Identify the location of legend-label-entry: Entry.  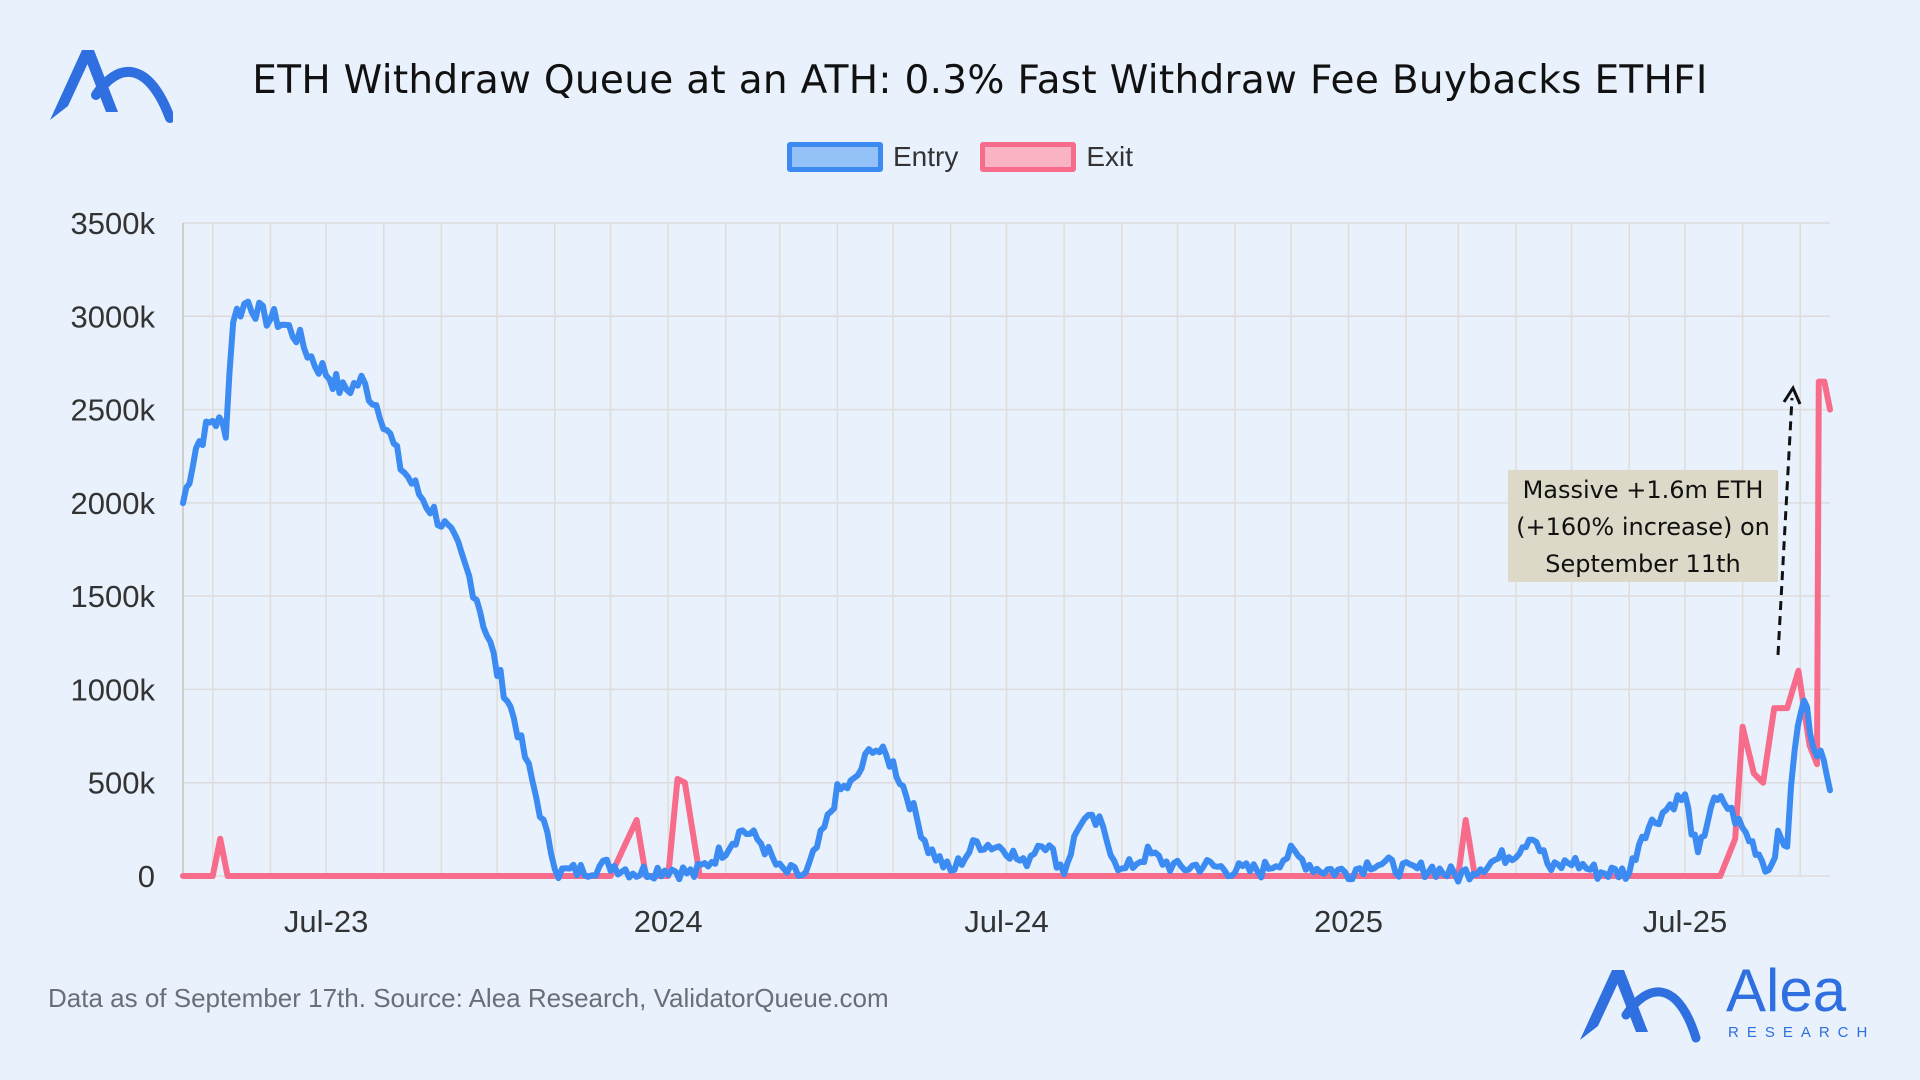
(925, 156).